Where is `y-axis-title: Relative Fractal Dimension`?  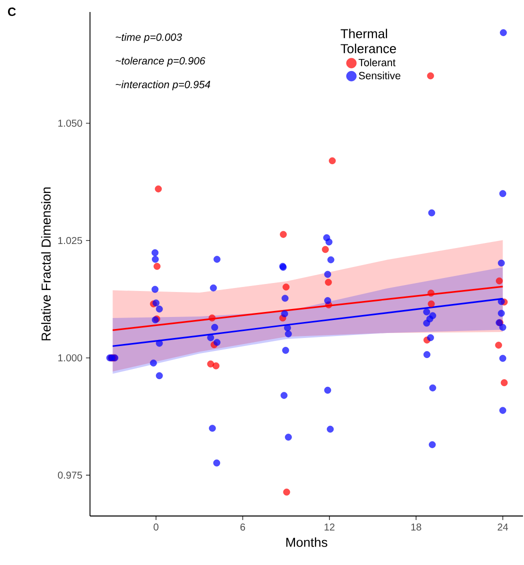 y-axis-title: Relative Fractal Dimension is located at coordinates (46, 264).